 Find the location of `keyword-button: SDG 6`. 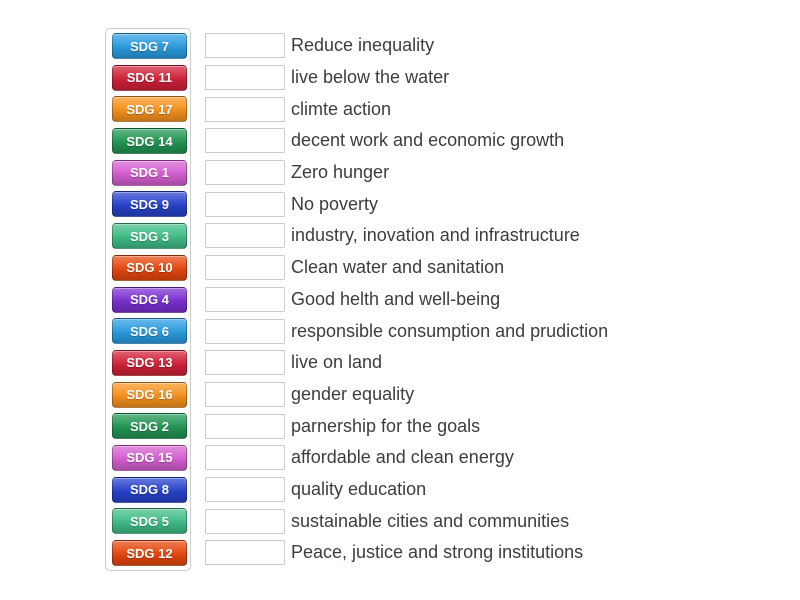

keyword-button: SDG 6 is located at coordinates (149, 331).